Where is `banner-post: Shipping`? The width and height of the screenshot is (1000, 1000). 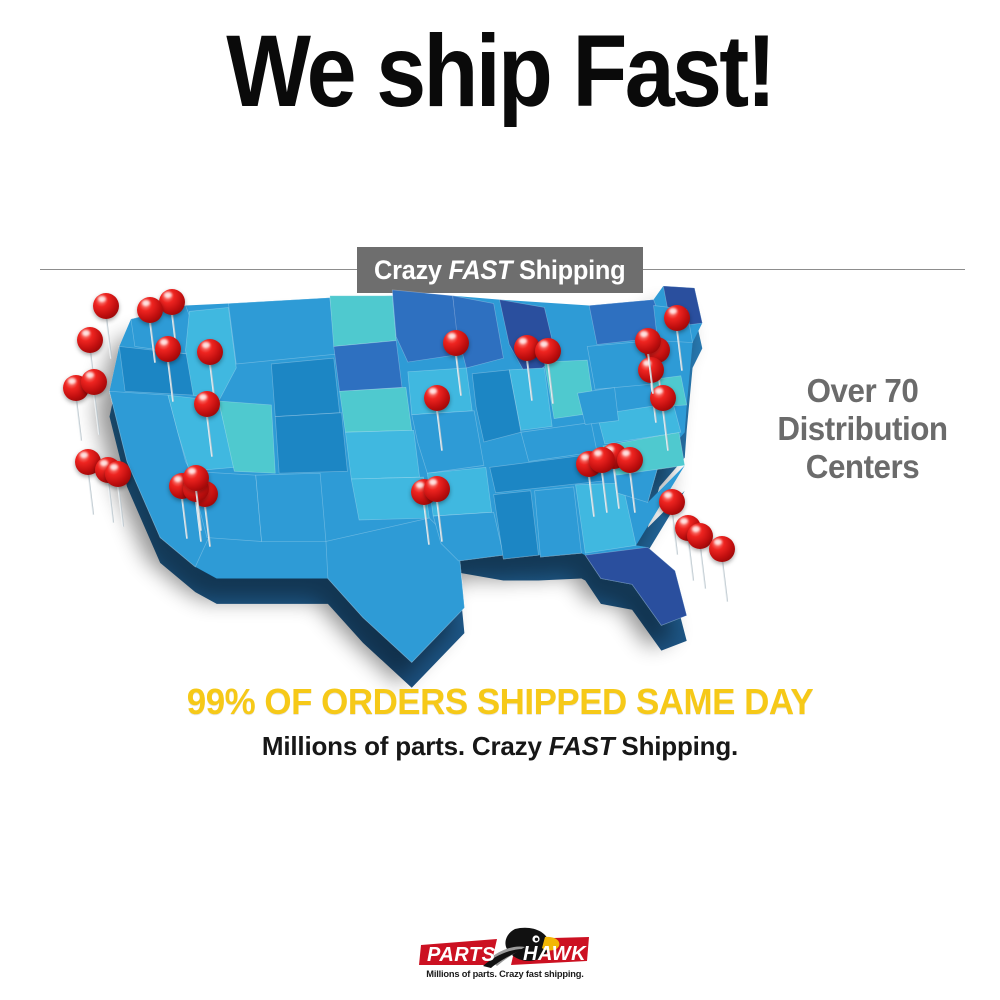 banner-post: Shipping is located at coordinates (569, 269).